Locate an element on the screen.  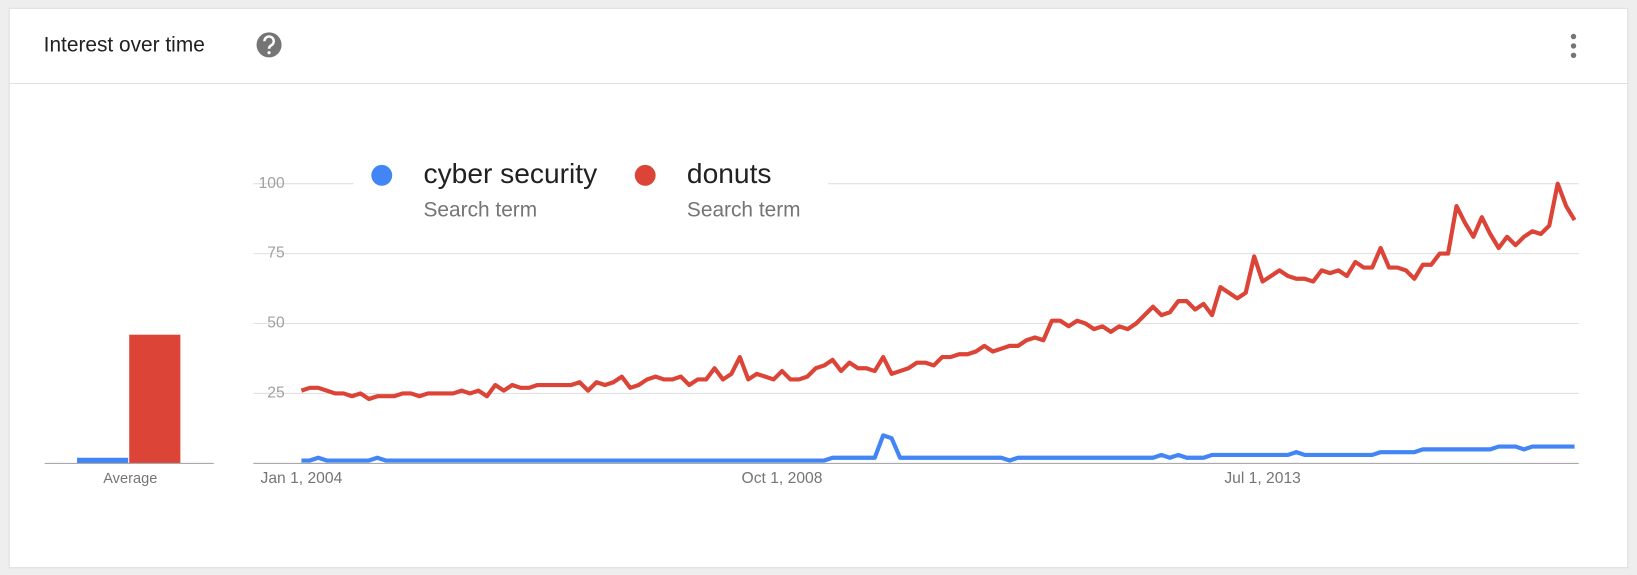
help-glyph is located at coordinates (269, 42).